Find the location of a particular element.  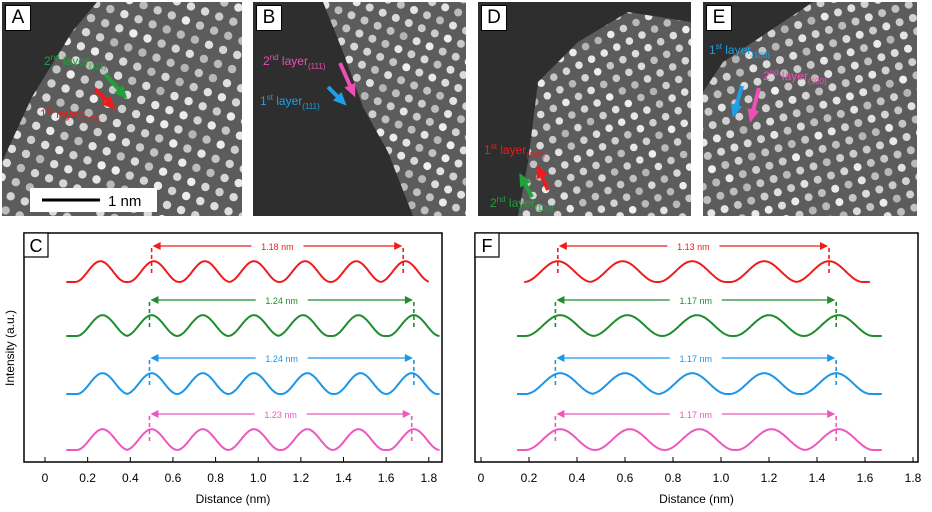

lattice-image-b: 2nd layer(111) 1st layer(111) is located at coordinates (359, 109).